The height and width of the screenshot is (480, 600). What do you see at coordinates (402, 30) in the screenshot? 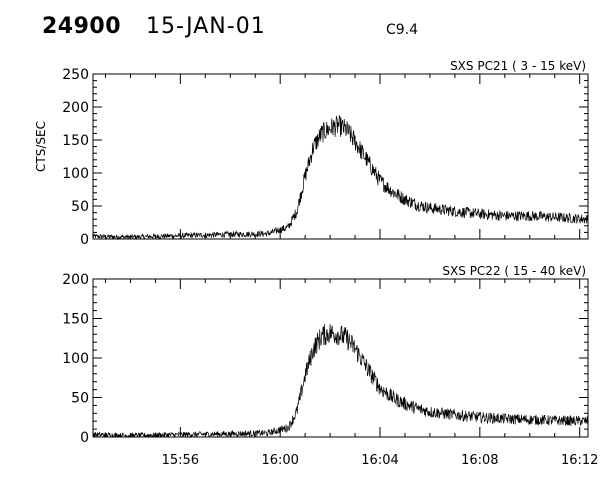
I see `flare-class: C9.4` at bounding box center [402, 30].